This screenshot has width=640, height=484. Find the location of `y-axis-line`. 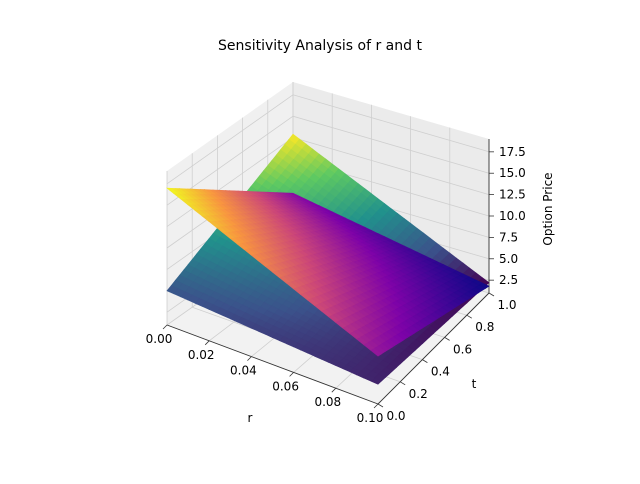

y-axis-line is located at coordinates (433, 348).